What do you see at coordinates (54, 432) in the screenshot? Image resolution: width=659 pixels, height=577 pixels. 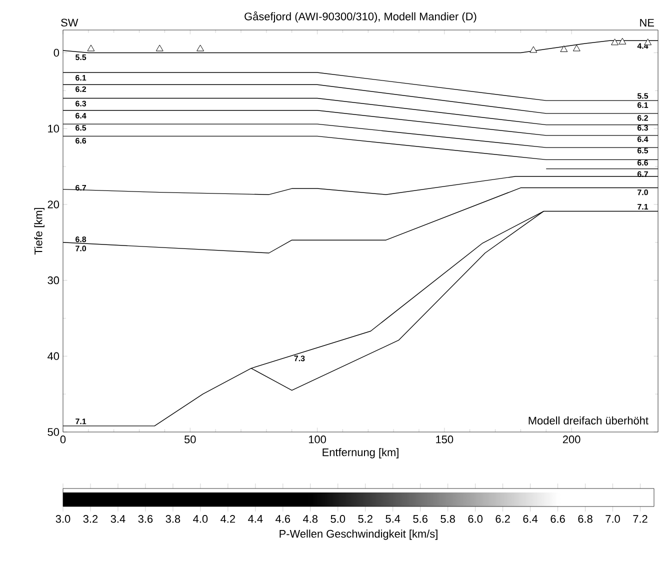 I see `y-tick-label: 50` at bounding box center [54, 432].